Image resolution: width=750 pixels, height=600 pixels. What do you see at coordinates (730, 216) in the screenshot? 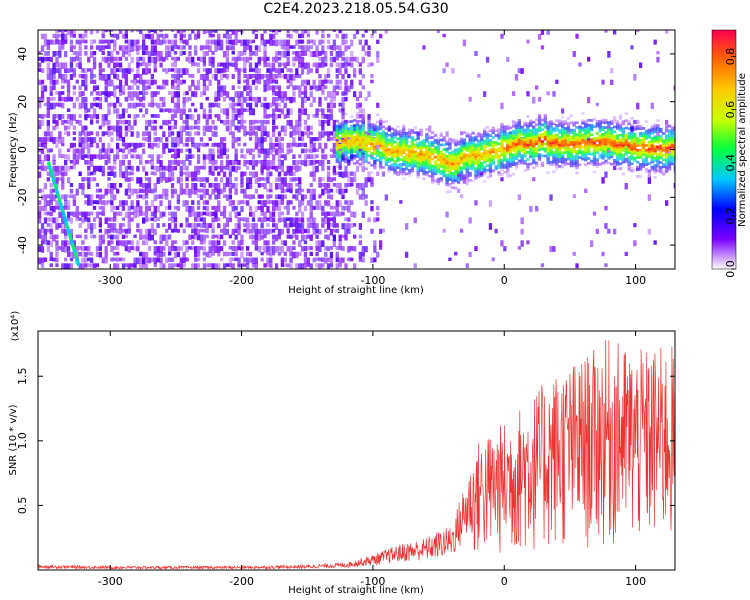
I see `colorbar-tick-label: 0.2` at bounding box center [730, 216].